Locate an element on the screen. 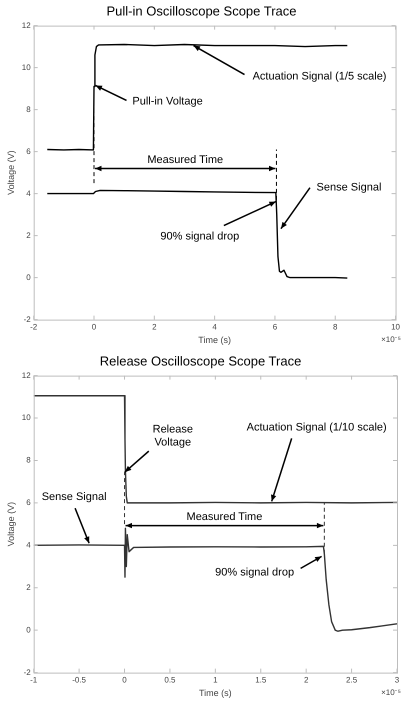  x-tick-label: -0.5 is located at coordinates (79, 680).